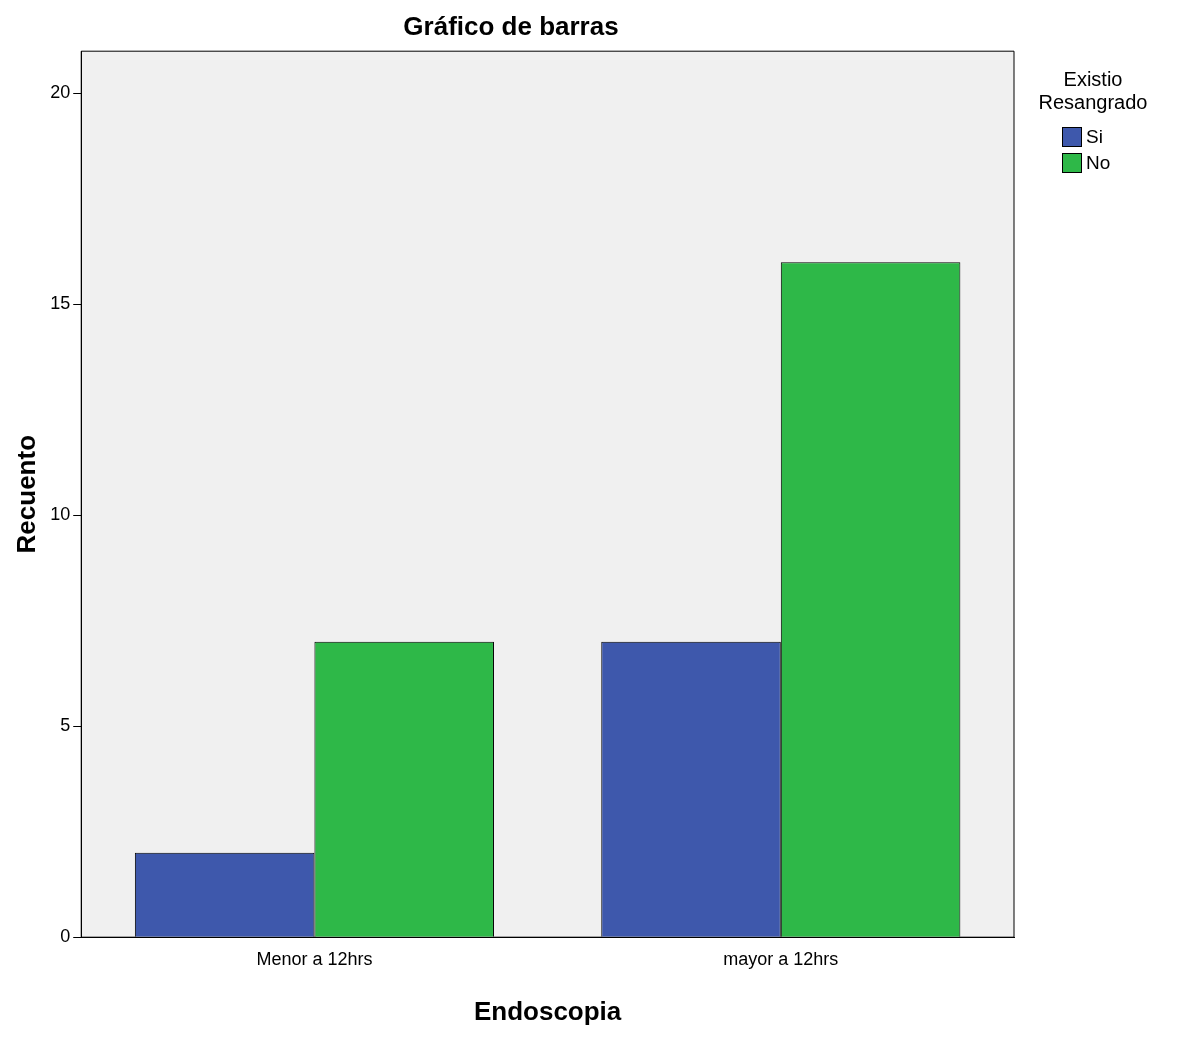 The image size is (1182, 1040). What do you see at coordinates (25, 494) in the screenshot?
I see `y-axis-title: Recuento` at bounding box center [25, 494].